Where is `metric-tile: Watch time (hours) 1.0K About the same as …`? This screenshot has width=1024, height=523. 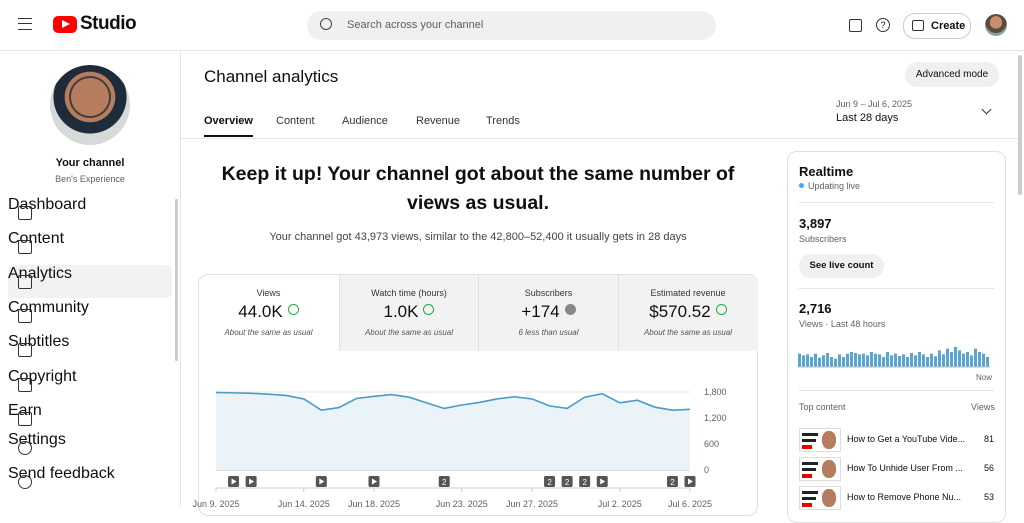 metric-tile: Watch time (hours) 1.0K About the same as … is located at coordinates (408, 313).